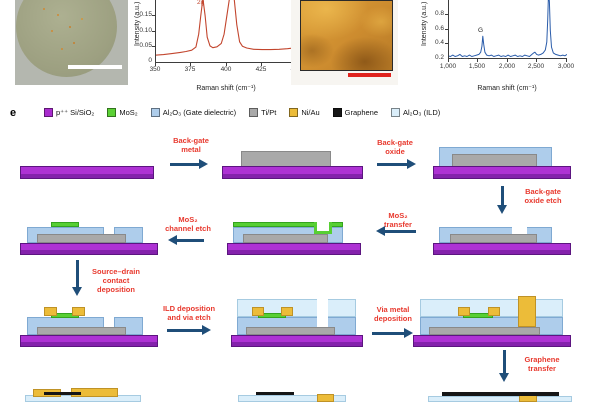 The height and width of the screenshot is (402, 600). I want to click on mos2-channel, so click(65, 224).